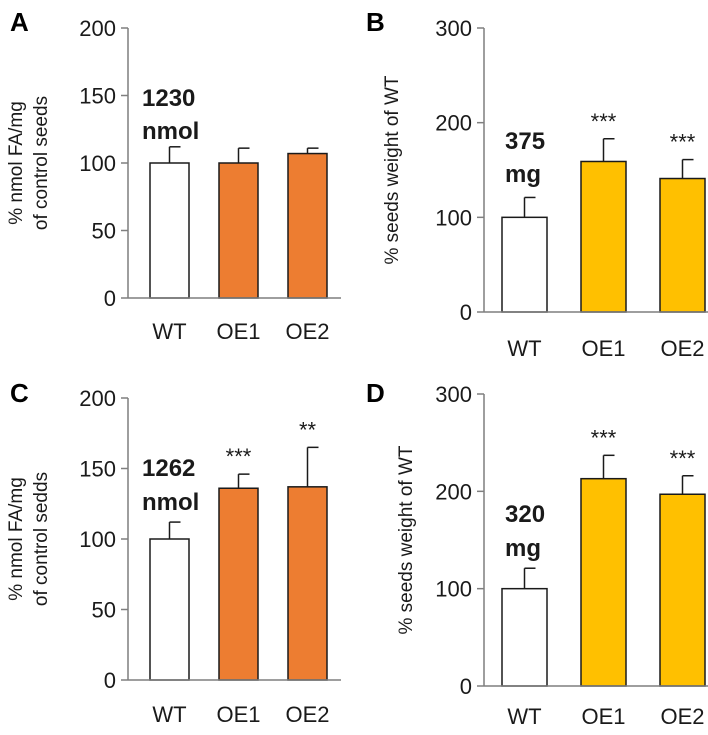 This screenshot has height=735, width=708. Describe the element at coordinates (16, 539) in the screenshot. I see `y-axis-label-c-line-1: % nmol FA/mg` at that location.